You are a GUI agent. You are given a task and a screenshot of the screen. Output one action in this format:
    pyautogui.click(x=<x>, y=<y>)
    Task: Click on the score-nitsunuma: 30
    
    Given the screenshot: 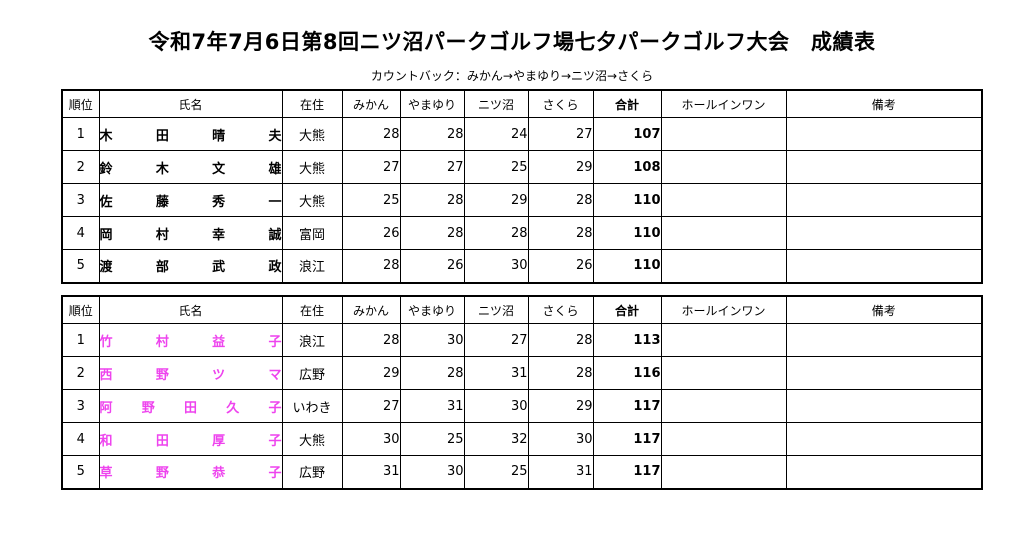 What is the action you would take?
    pyautogui.click(x=496, y=266)
    